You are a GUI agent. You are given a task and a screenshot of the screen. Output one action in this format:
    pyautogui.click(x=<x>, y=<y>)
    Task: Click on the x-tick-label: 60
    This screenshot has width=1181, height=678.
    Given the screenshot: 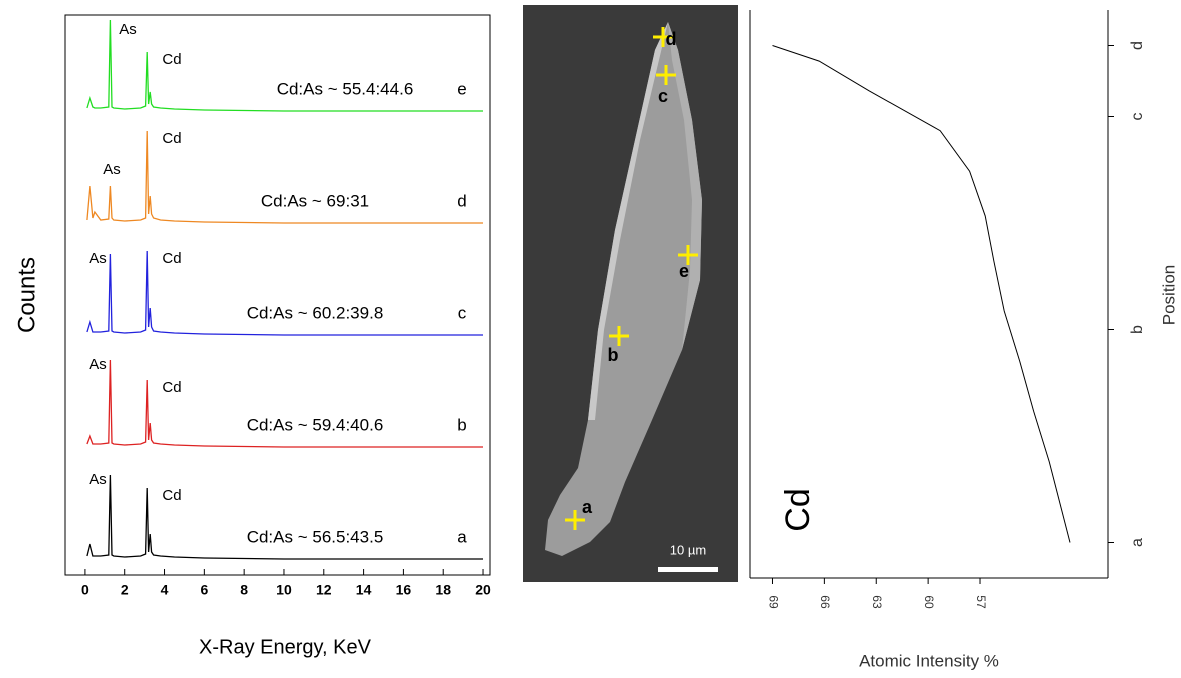 What is the action you would take?
    pyautogui.click(x=929, y=602)
    